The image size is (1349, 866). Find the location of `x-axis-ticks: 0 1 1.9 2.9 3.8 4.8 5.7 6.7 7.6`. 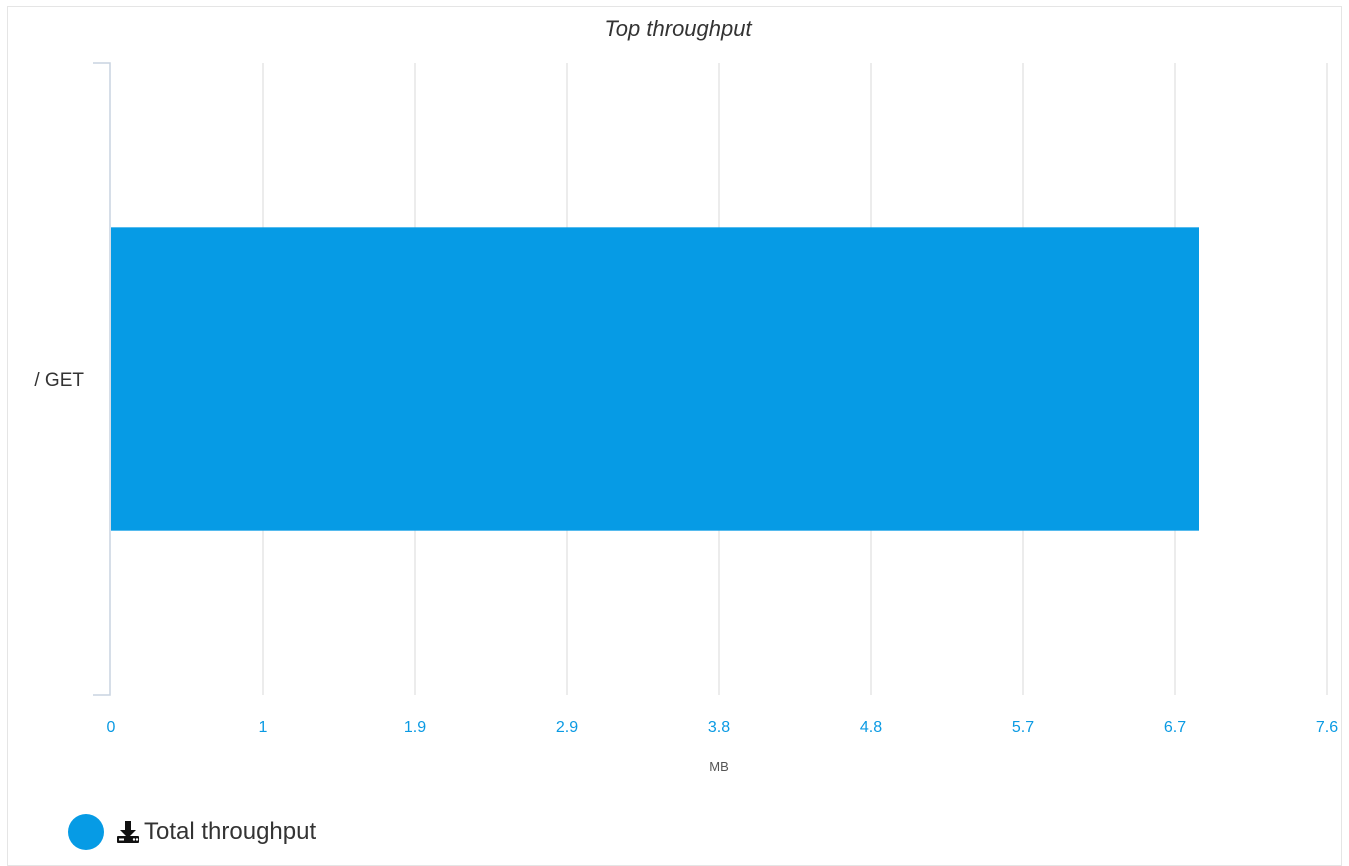

x-axis-ticks: 0 1 1.9 2.9 3.8 4.8 5.7 6.7 7.6 is located at coordinates (723, 727).